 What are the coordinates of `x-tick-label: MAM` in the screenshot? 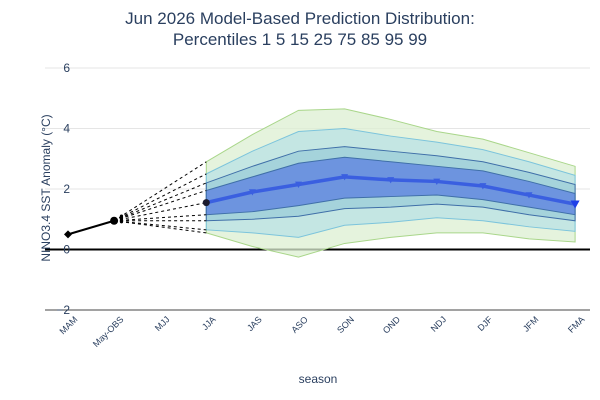 It's located at (68, 325).